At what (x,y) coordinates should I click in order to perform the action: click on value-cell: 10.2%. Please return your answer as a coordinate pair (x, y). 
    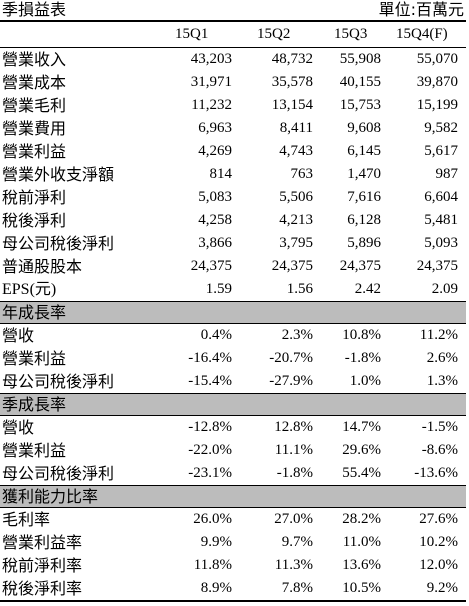
    Looking at the image, I should click on (438, 542).